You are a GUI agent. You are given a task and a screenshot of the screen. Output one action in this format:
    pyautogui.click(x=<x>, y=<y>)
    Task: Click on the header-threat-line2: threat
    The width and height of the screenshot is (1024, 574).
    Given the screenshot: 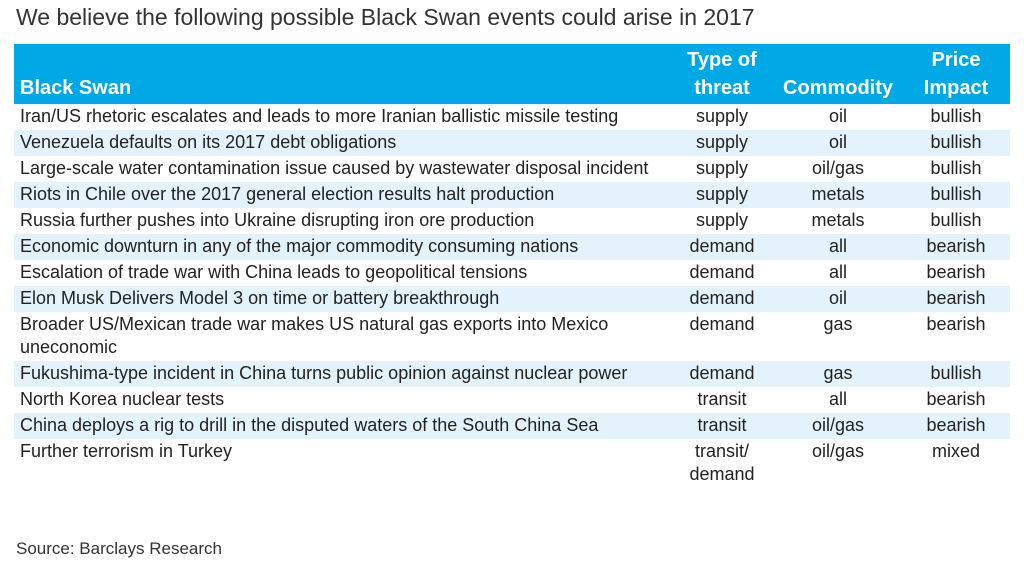 What is the action you would take?
    pyautogui.click(x=722, y=88)
    